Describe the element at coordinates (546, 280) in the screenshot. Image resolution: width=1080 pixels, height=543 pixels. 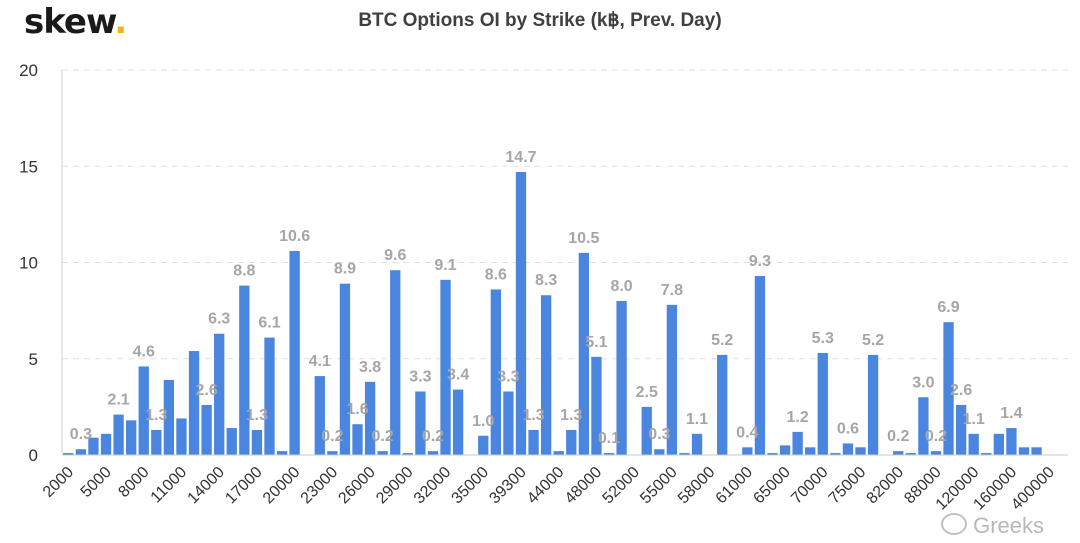
I see `data-label: 8.3` at that location.